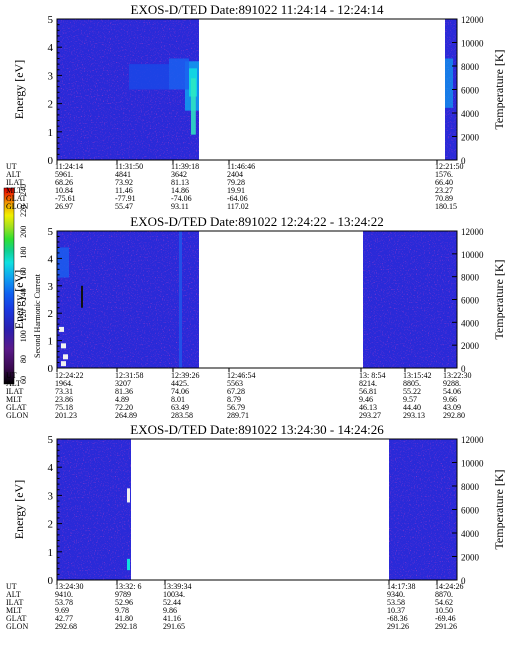  What do you see at coordinates (444, 610) in the screenshot?
I see `ephemeris-value: 10.50` at bounding box center [444, 610].